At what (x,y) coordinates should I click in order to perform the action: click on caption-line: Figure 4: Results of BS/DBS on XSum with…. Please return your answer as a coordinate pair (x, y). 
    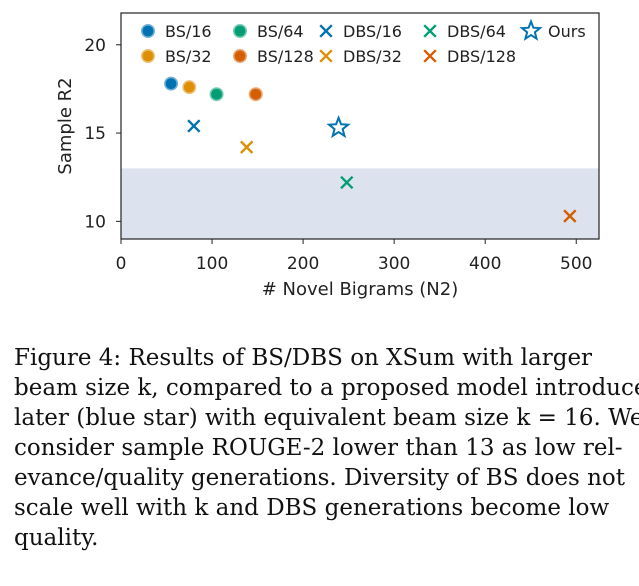
    Looking at the image, I should click on (303, 358).